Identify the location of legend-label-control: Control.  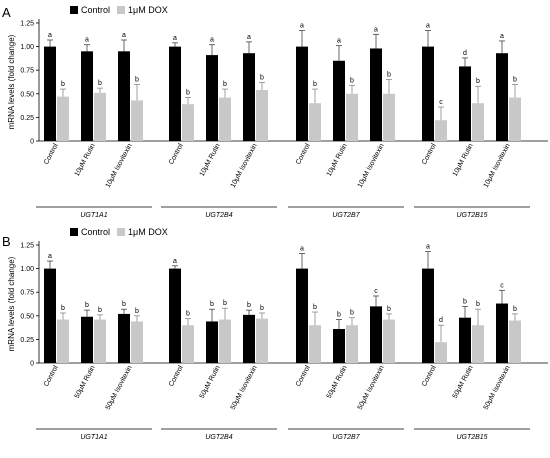
(95, 10).